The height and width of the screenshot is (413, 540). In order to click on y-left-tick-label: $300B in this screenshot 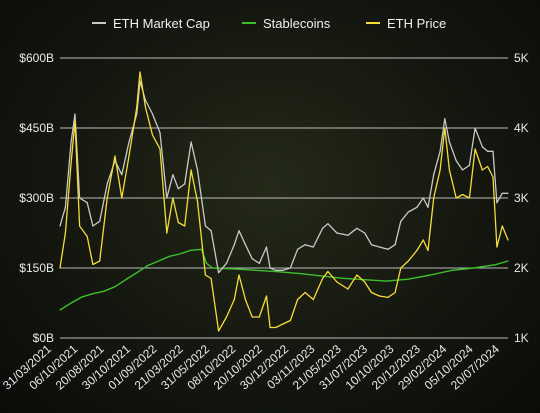, I will do `click(36, 198)`.